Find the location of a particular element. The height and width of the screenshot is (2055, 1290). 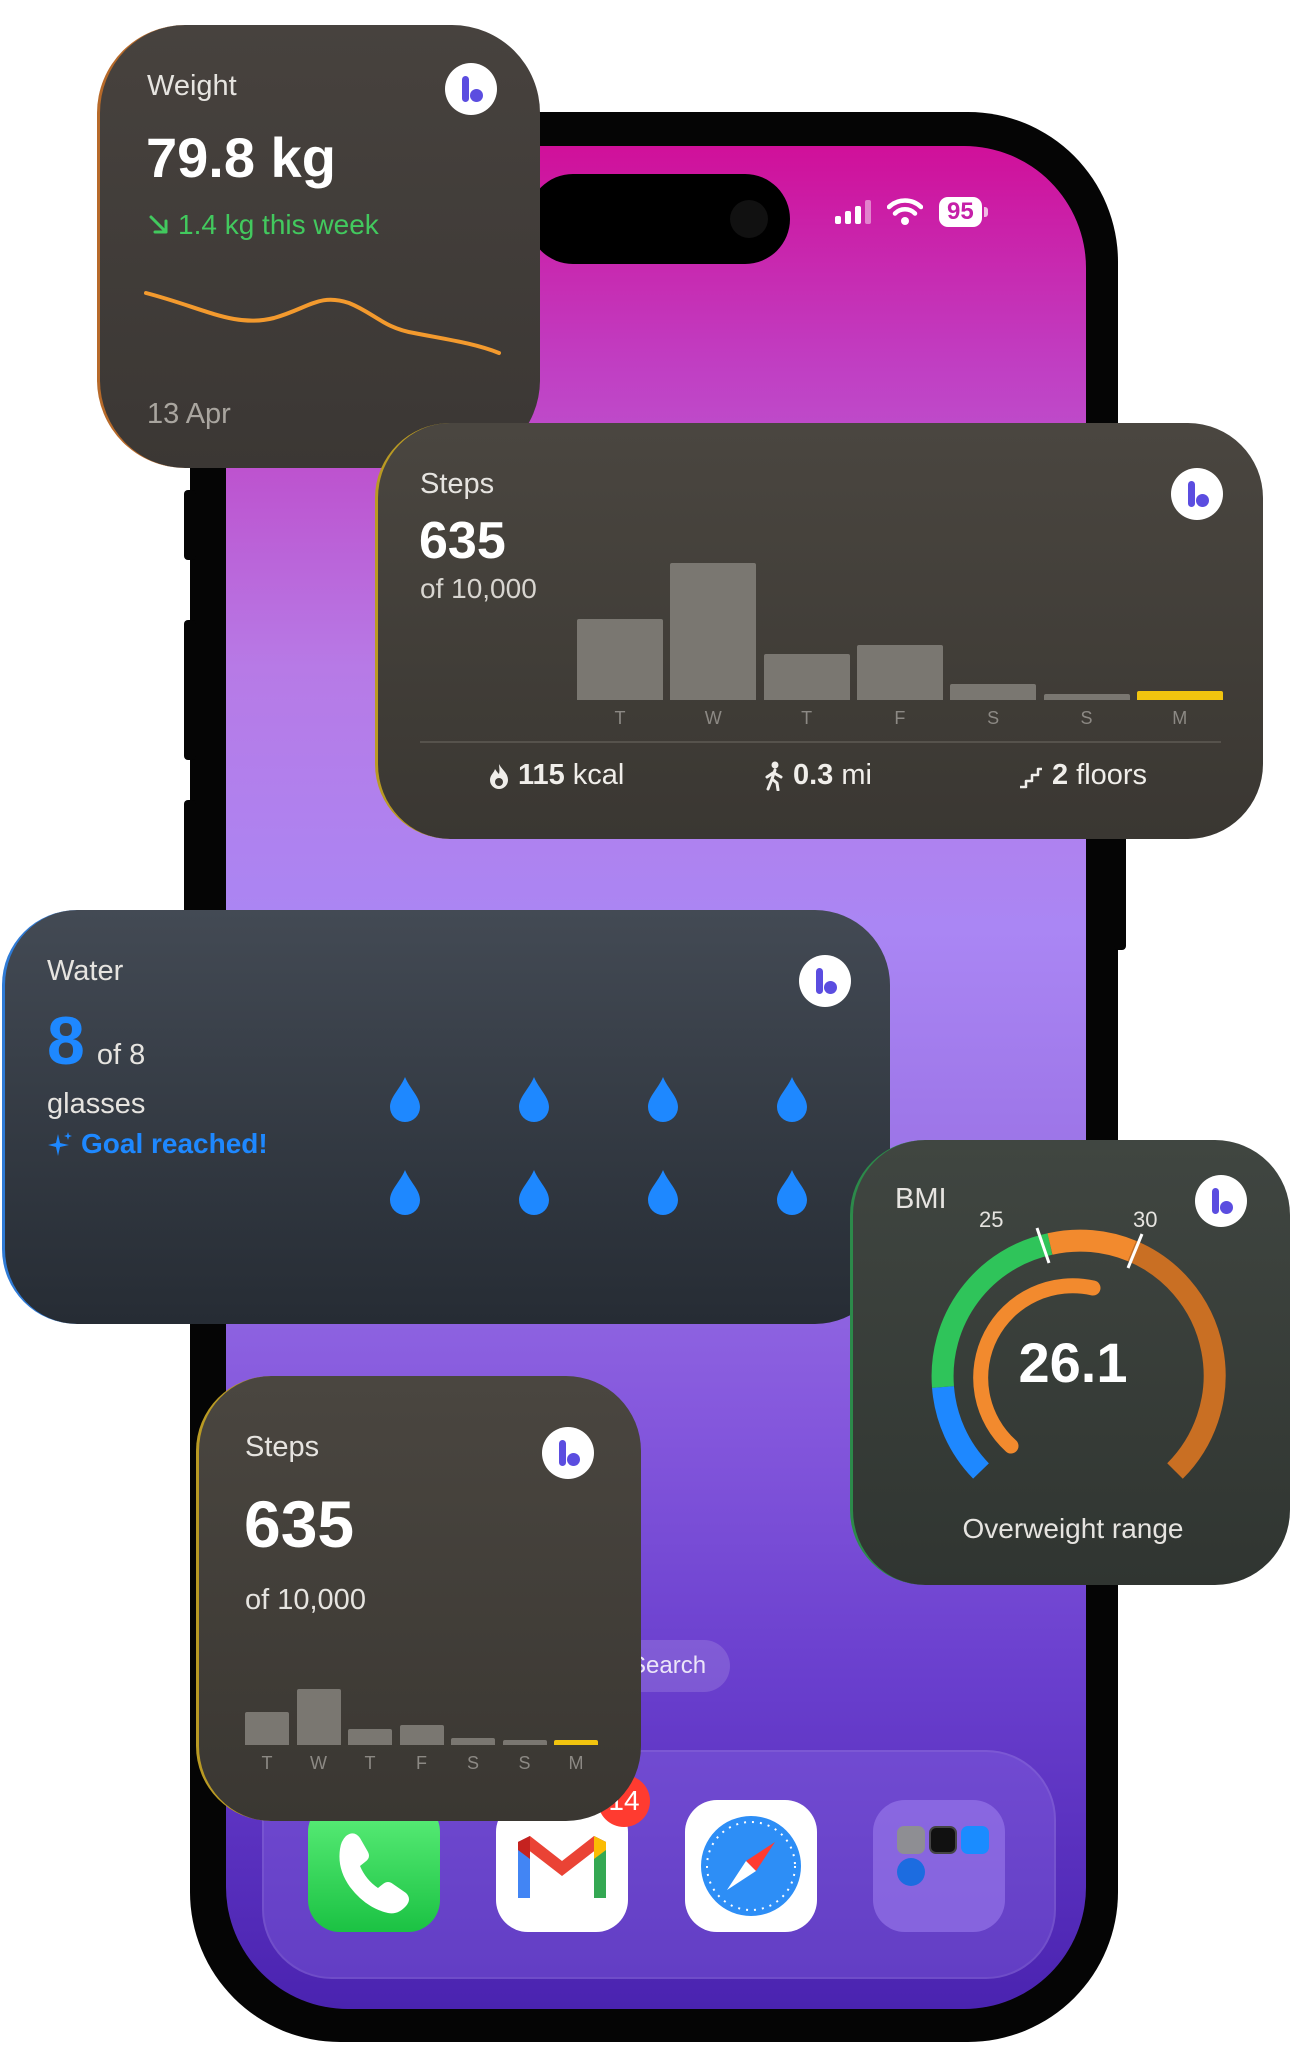

gmail-icon is located at coordinates (562, 1867).